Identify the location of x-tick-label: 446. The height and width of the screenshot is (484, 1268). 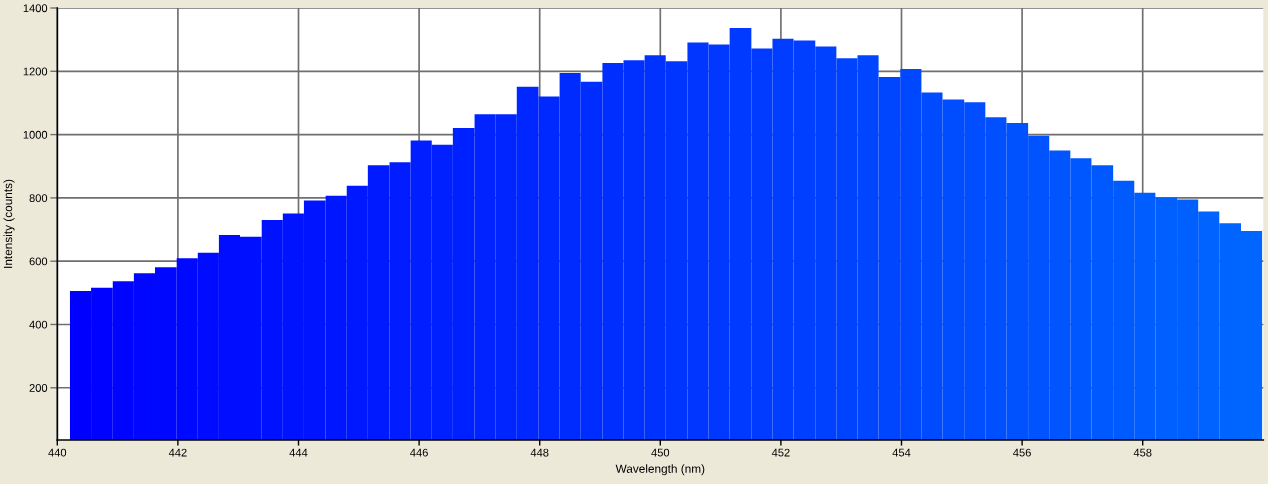
(419, 452).